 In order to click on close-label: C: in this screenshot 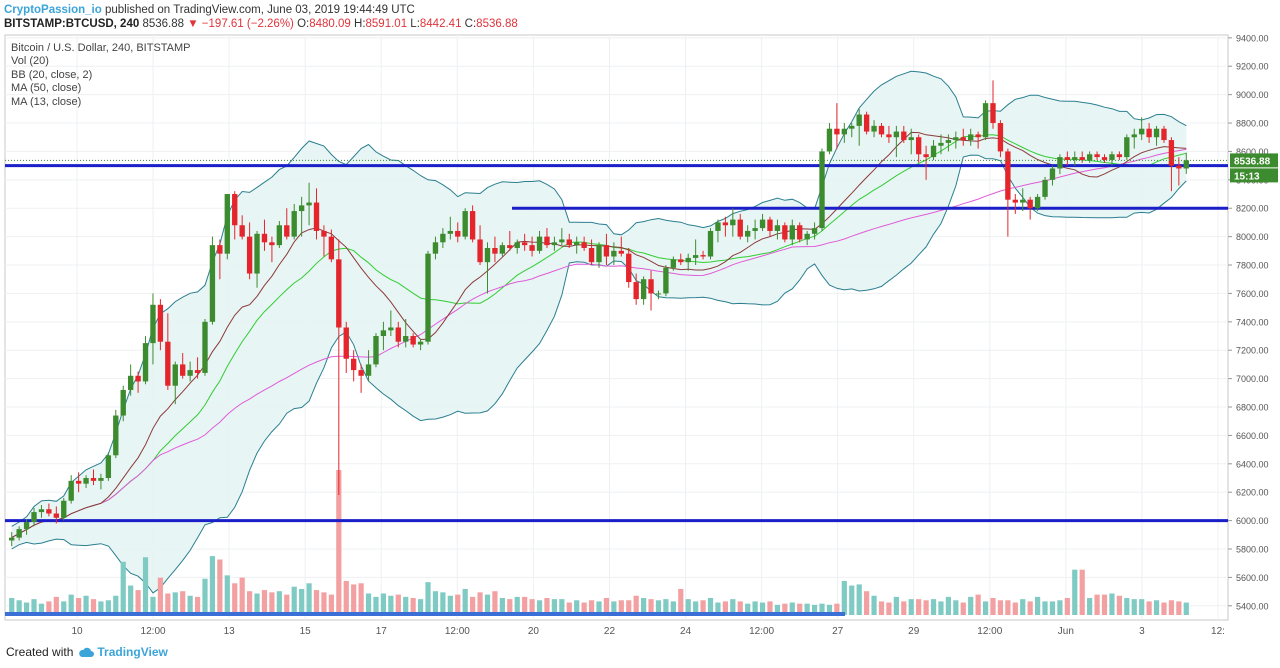, I will do `click(470, 24)`.